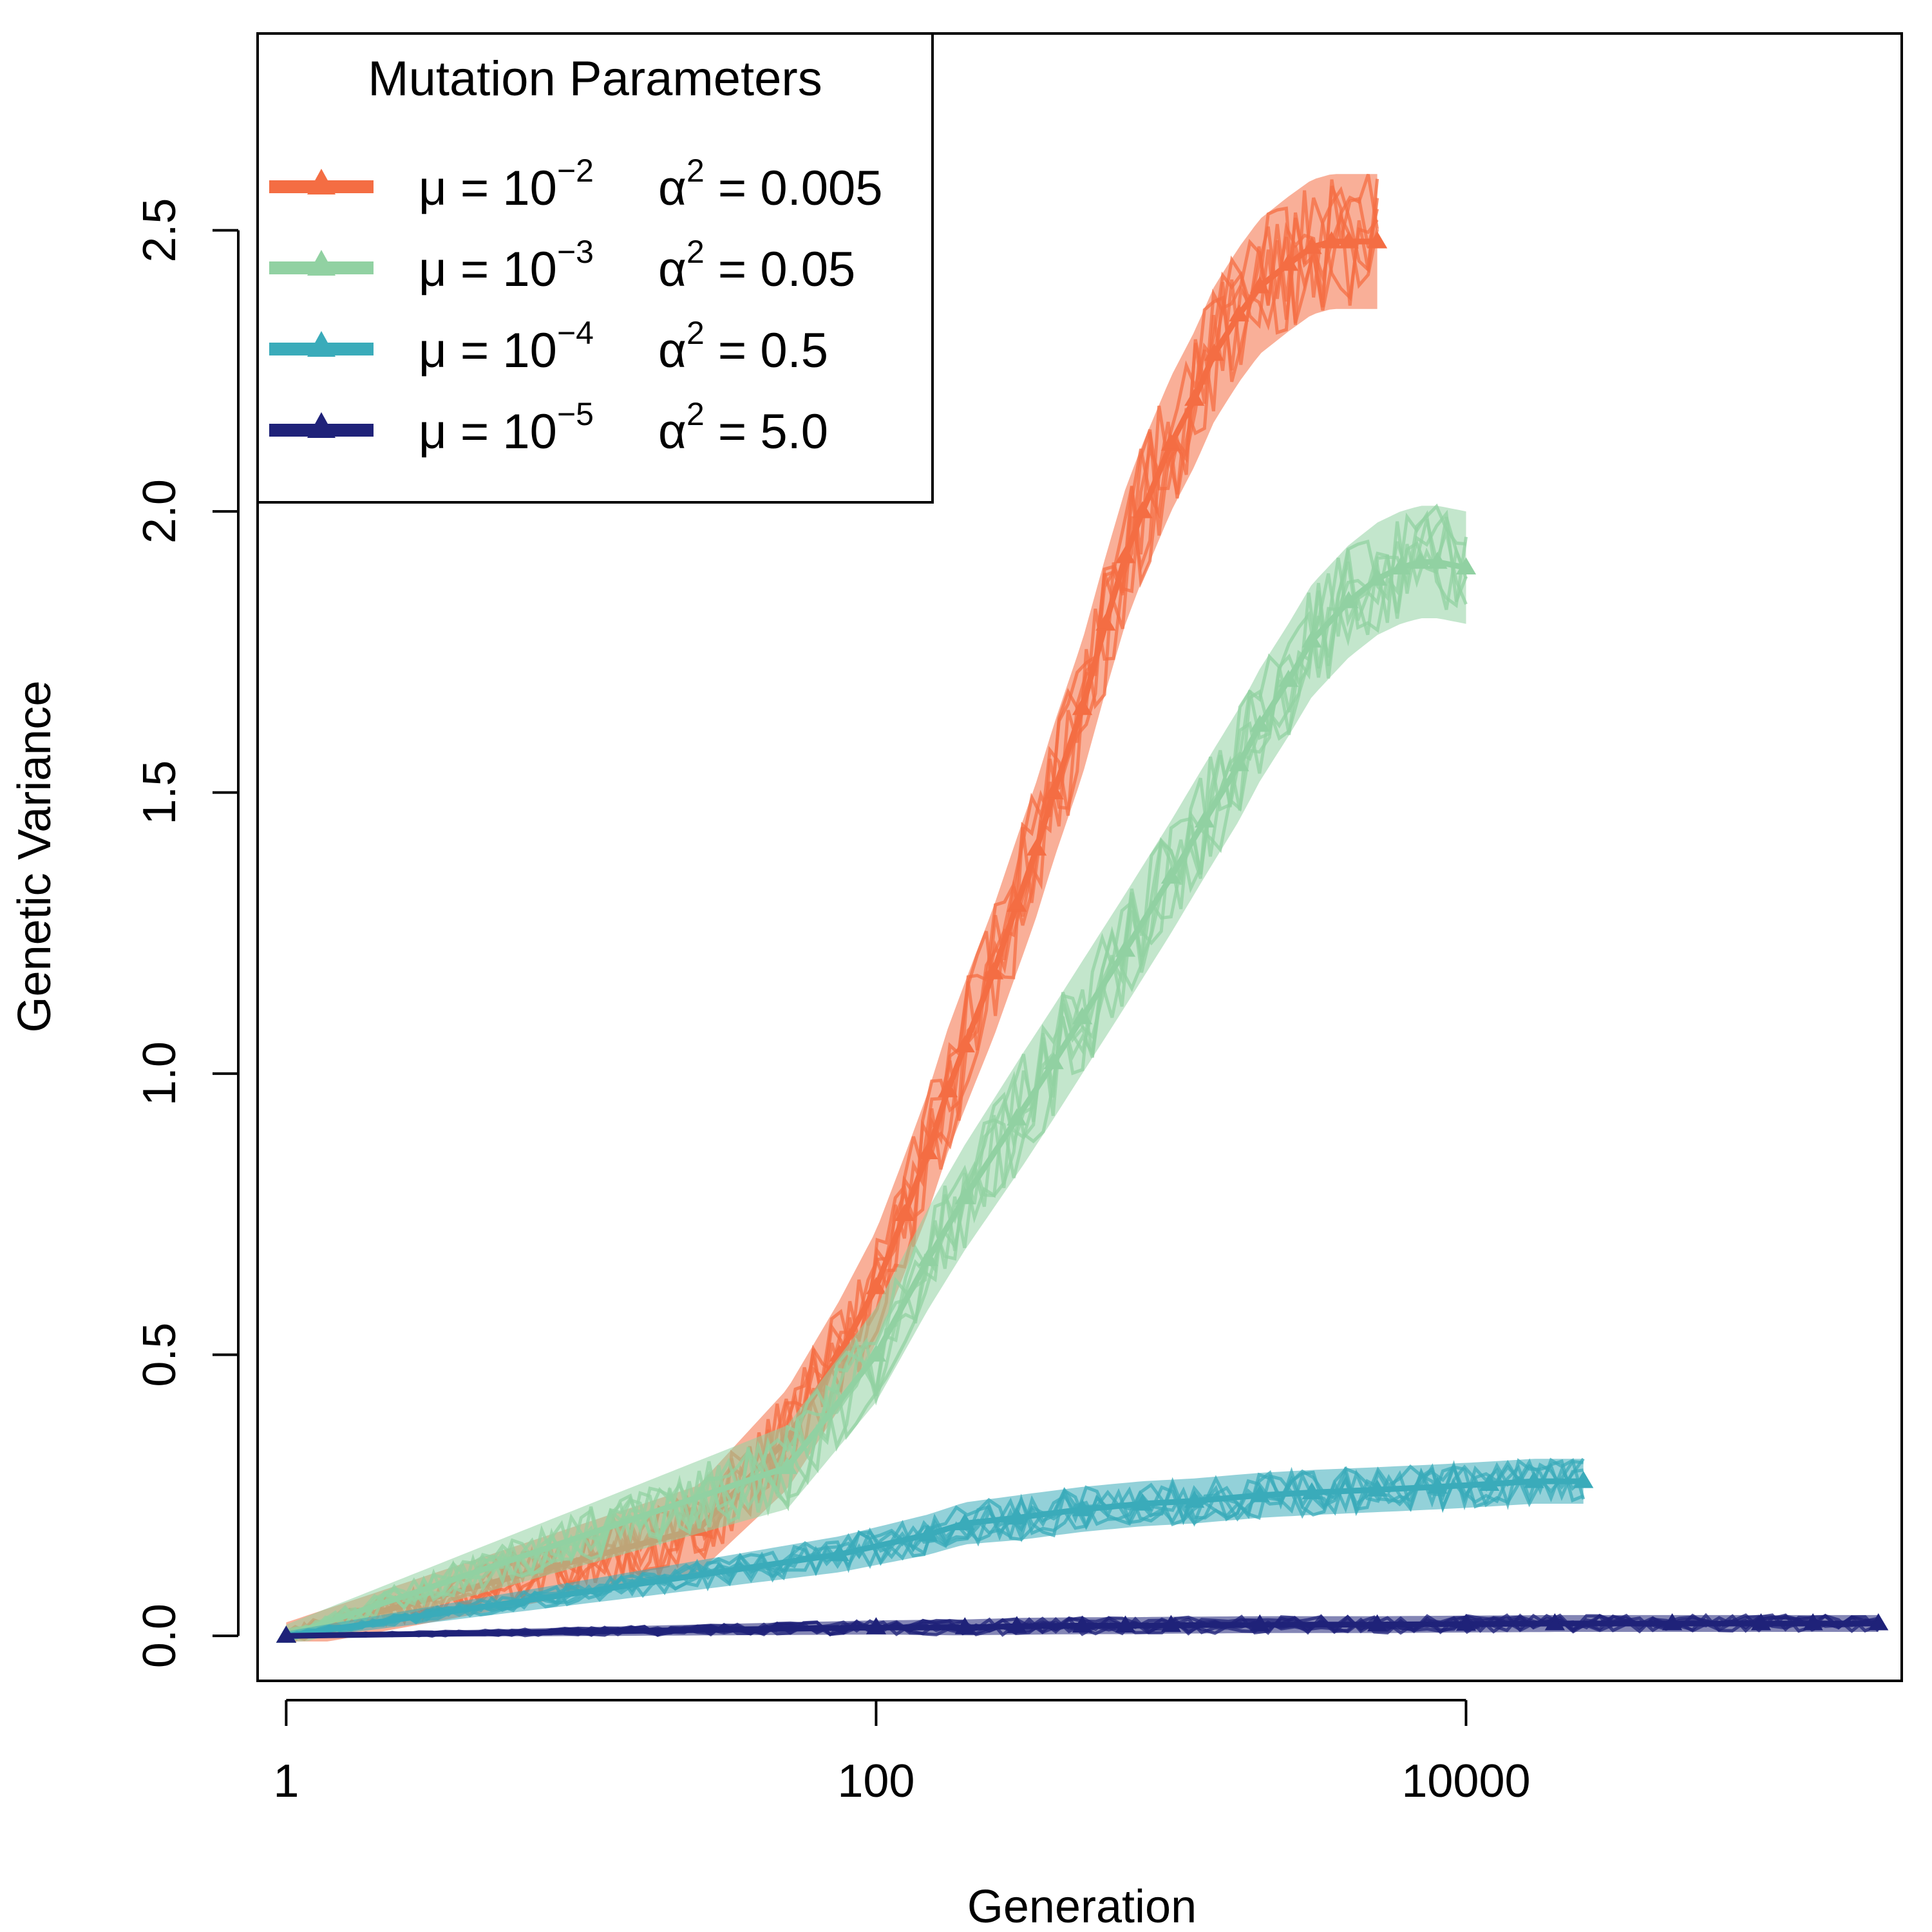 This screenshot has height=1932, width=1932. I want to click on legend-entry: μ = 10−3 α2 = 0.05, so click(562, 265).